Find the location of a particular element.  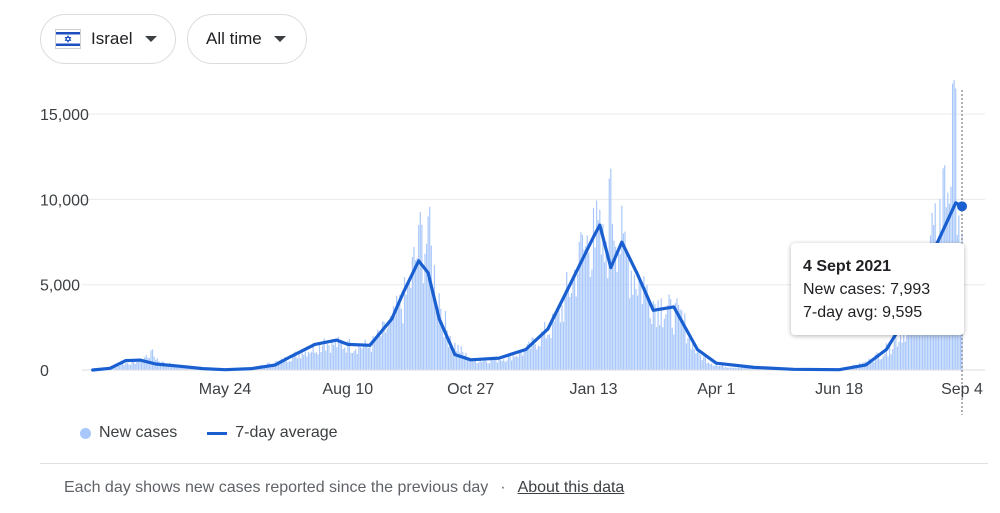

country-filter-button: Israel is located at coordinates (108, 39).